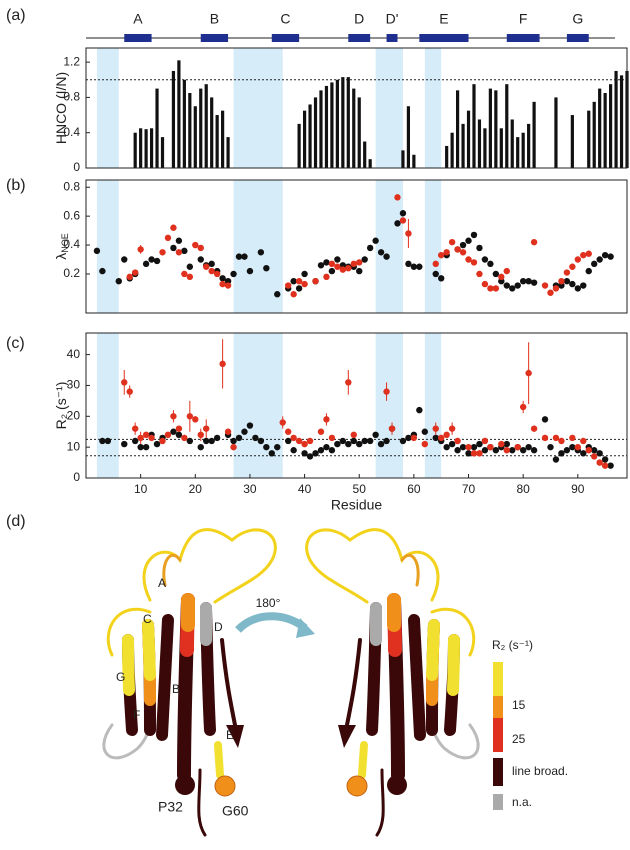 The height and width of the screenshot is (850, 630). I want to click on y-axis-label: HNCO (I/N), so click(61, 108).